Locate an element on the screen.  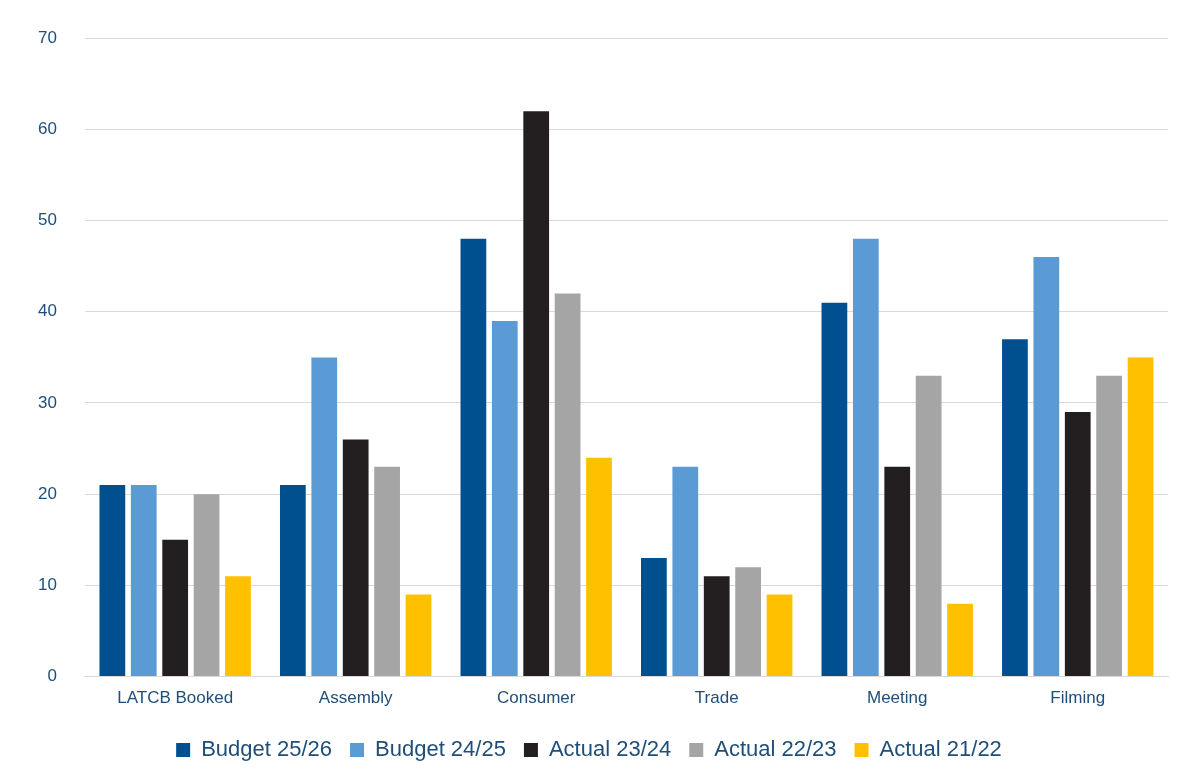
y-tick-label: 70 is located at coordinates (47, 37).